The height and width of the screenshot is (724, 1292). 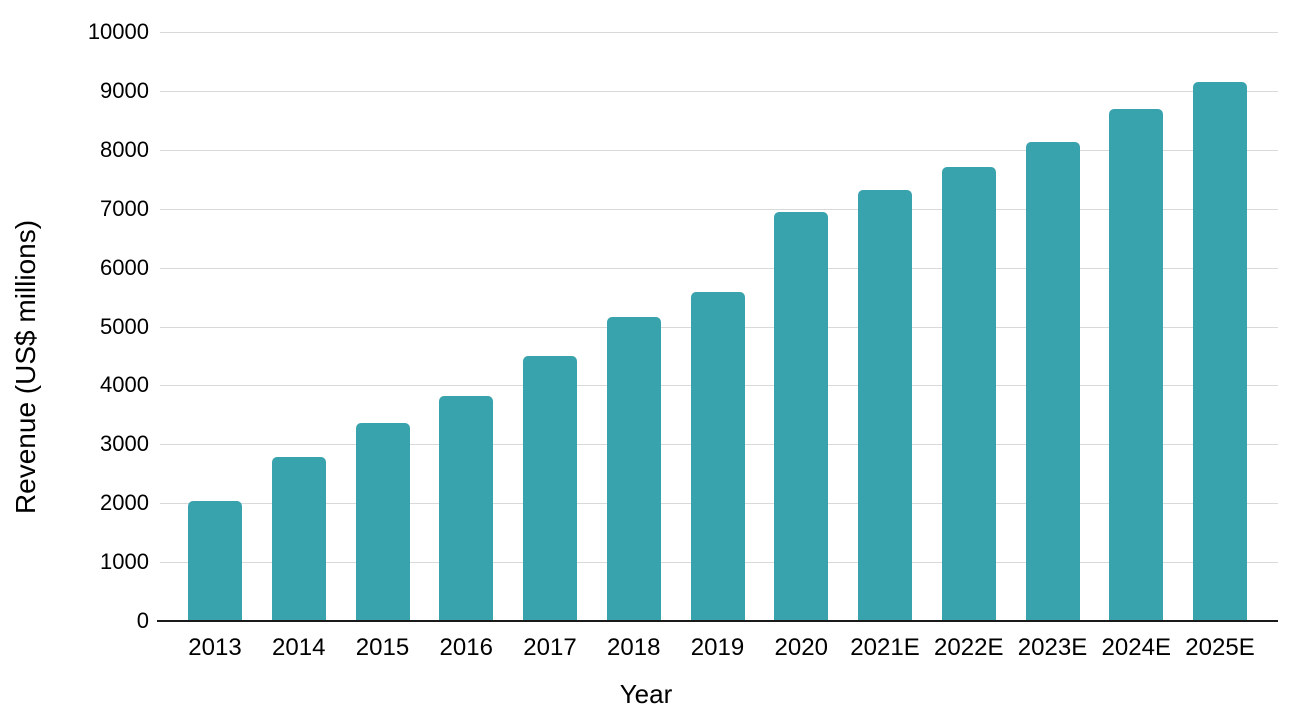 What do you see at coordinates (550, 488) in the screenshot?
I see `bar-2017` at bounding box center [550, 488].